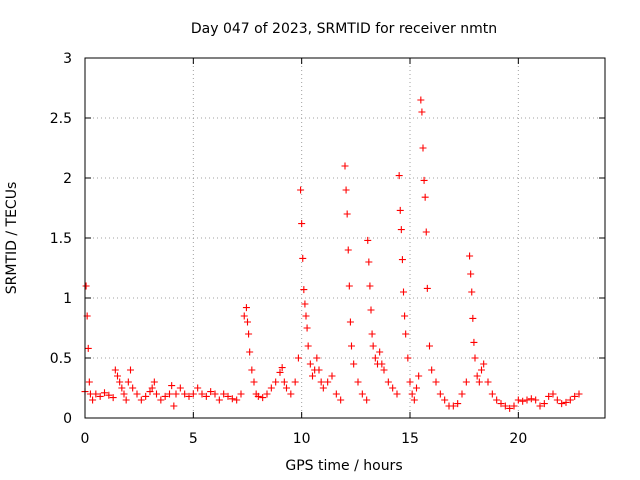 Image resolution: width=640 pixels, height=480 pixels. Describe the element at coordinates (12, 238) in the screenshot. I see `y-axis-label: SRMTID / TECUs` at that location.